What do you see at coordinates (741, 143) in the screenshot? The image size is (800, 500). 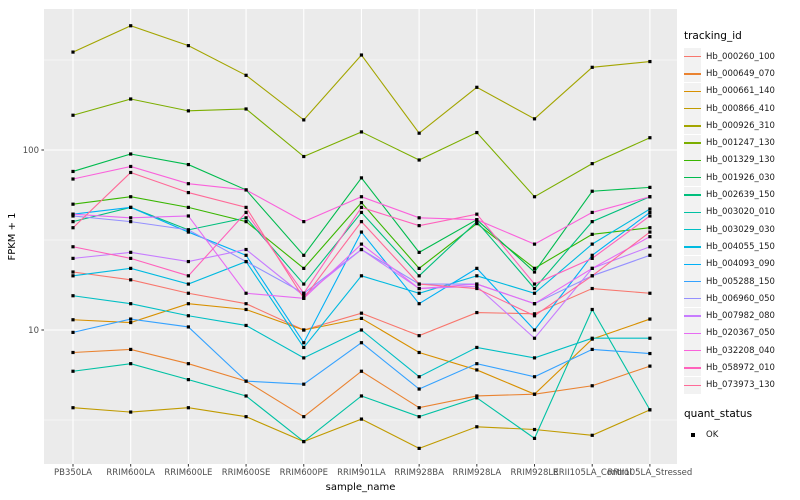 I see `legend-entry: Hb_001247_130` at bounding box center [741, 143].